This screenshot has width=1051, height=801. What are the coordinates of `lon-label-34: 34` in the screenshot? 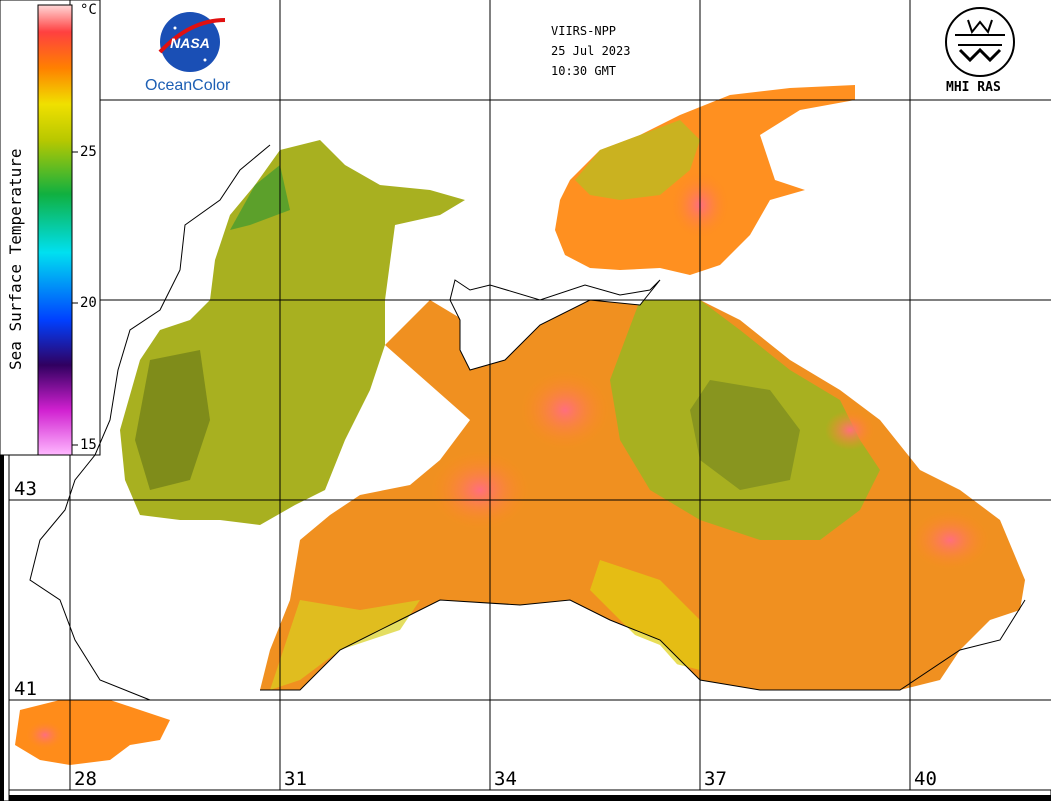 It's located at (505, 779).